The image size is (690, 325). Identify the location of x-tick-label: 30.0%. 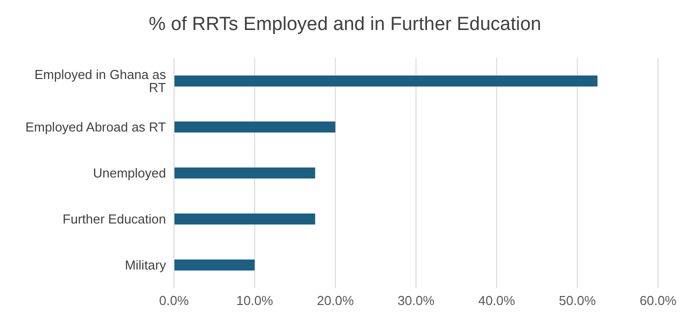
(416, 300).